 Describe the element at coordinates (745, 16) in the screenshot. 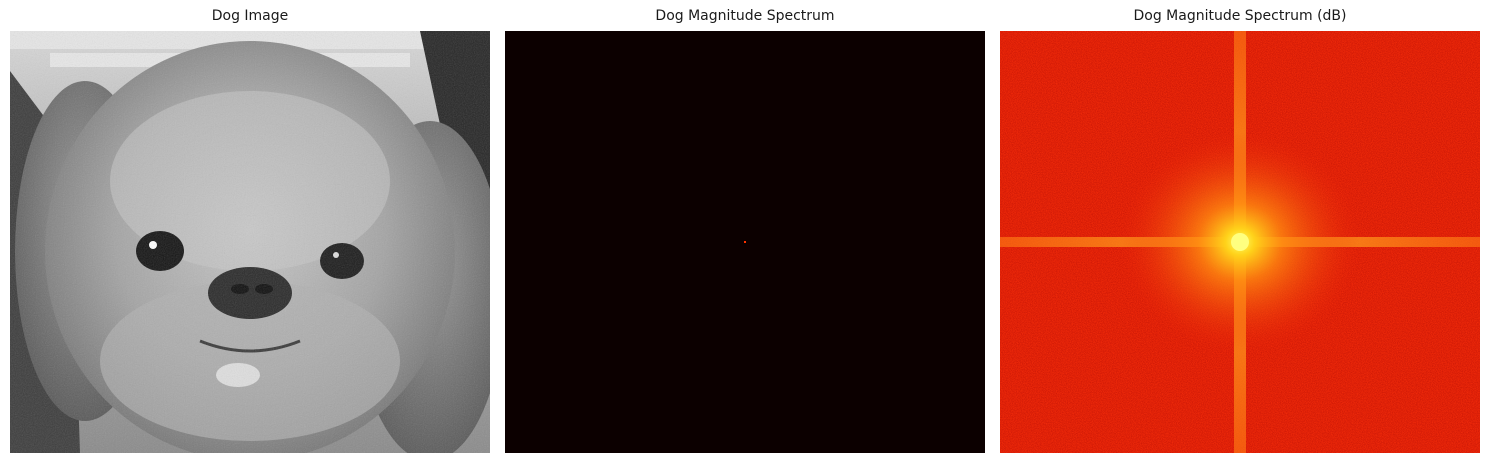

I see `magnitude-spectrum-title: Dog Magnitude Spectrum` at that location.